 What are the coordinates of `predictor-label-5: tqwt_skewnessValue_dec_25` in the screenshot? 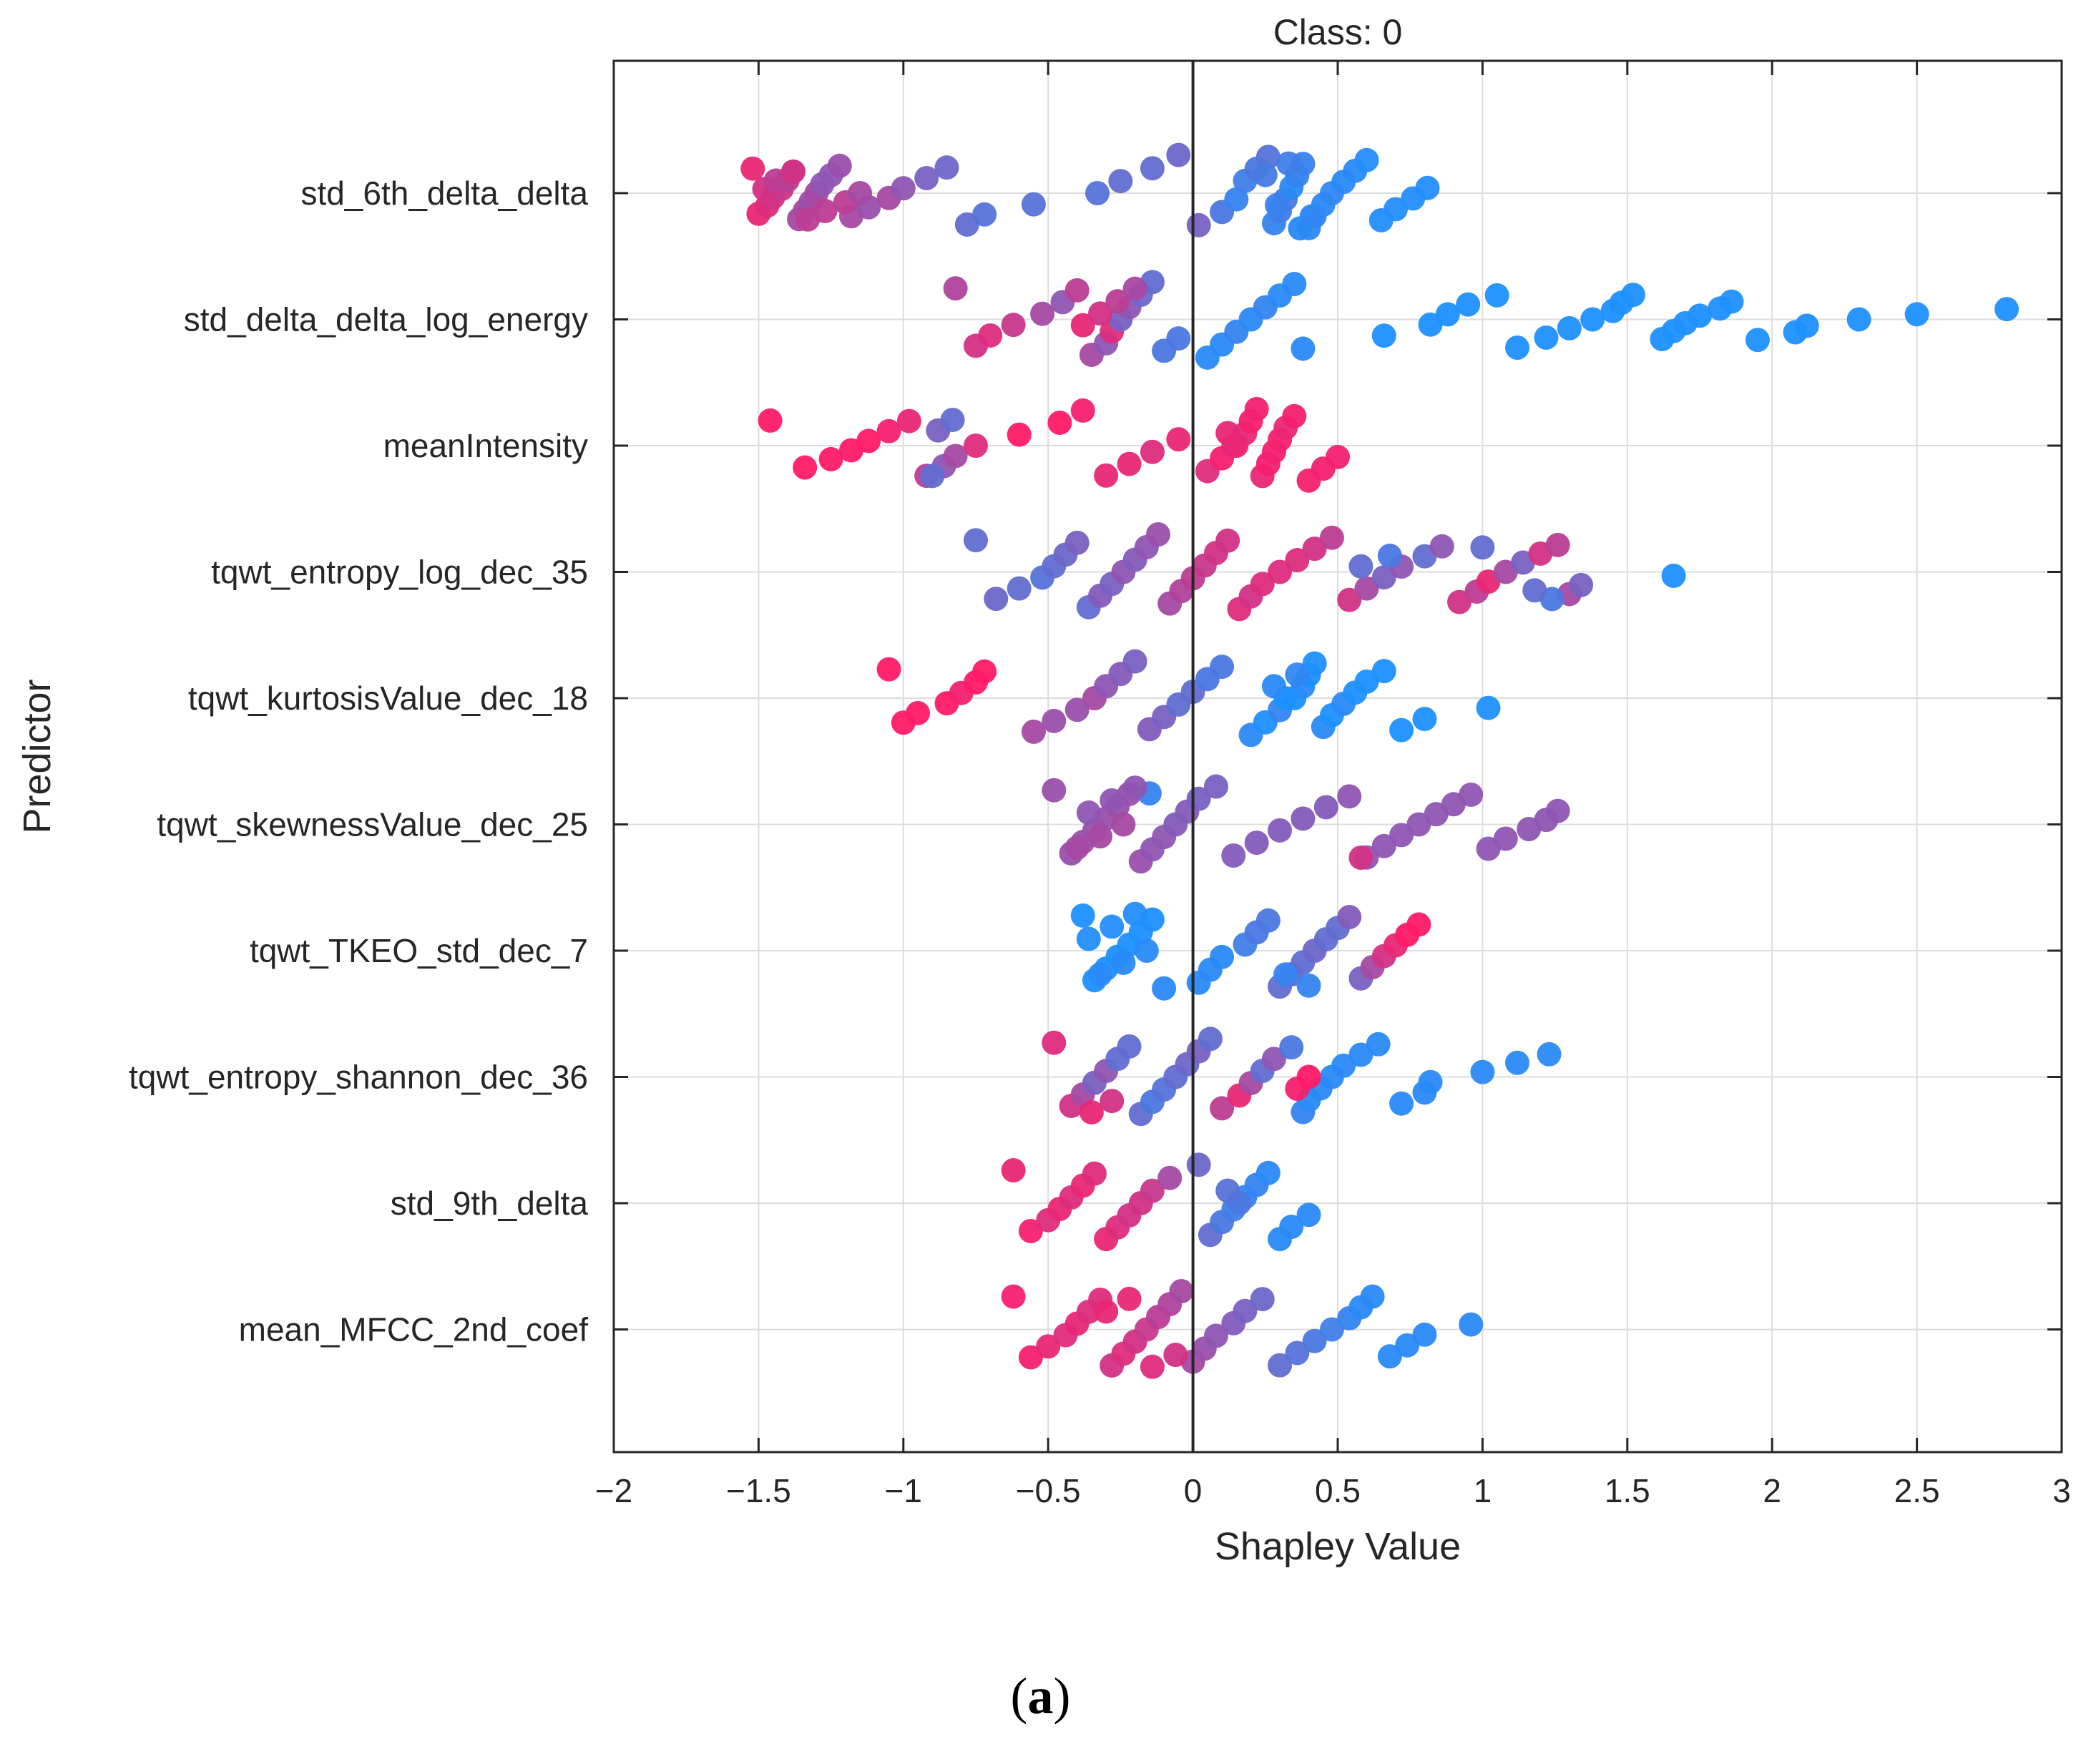 It's located at (372, 825).